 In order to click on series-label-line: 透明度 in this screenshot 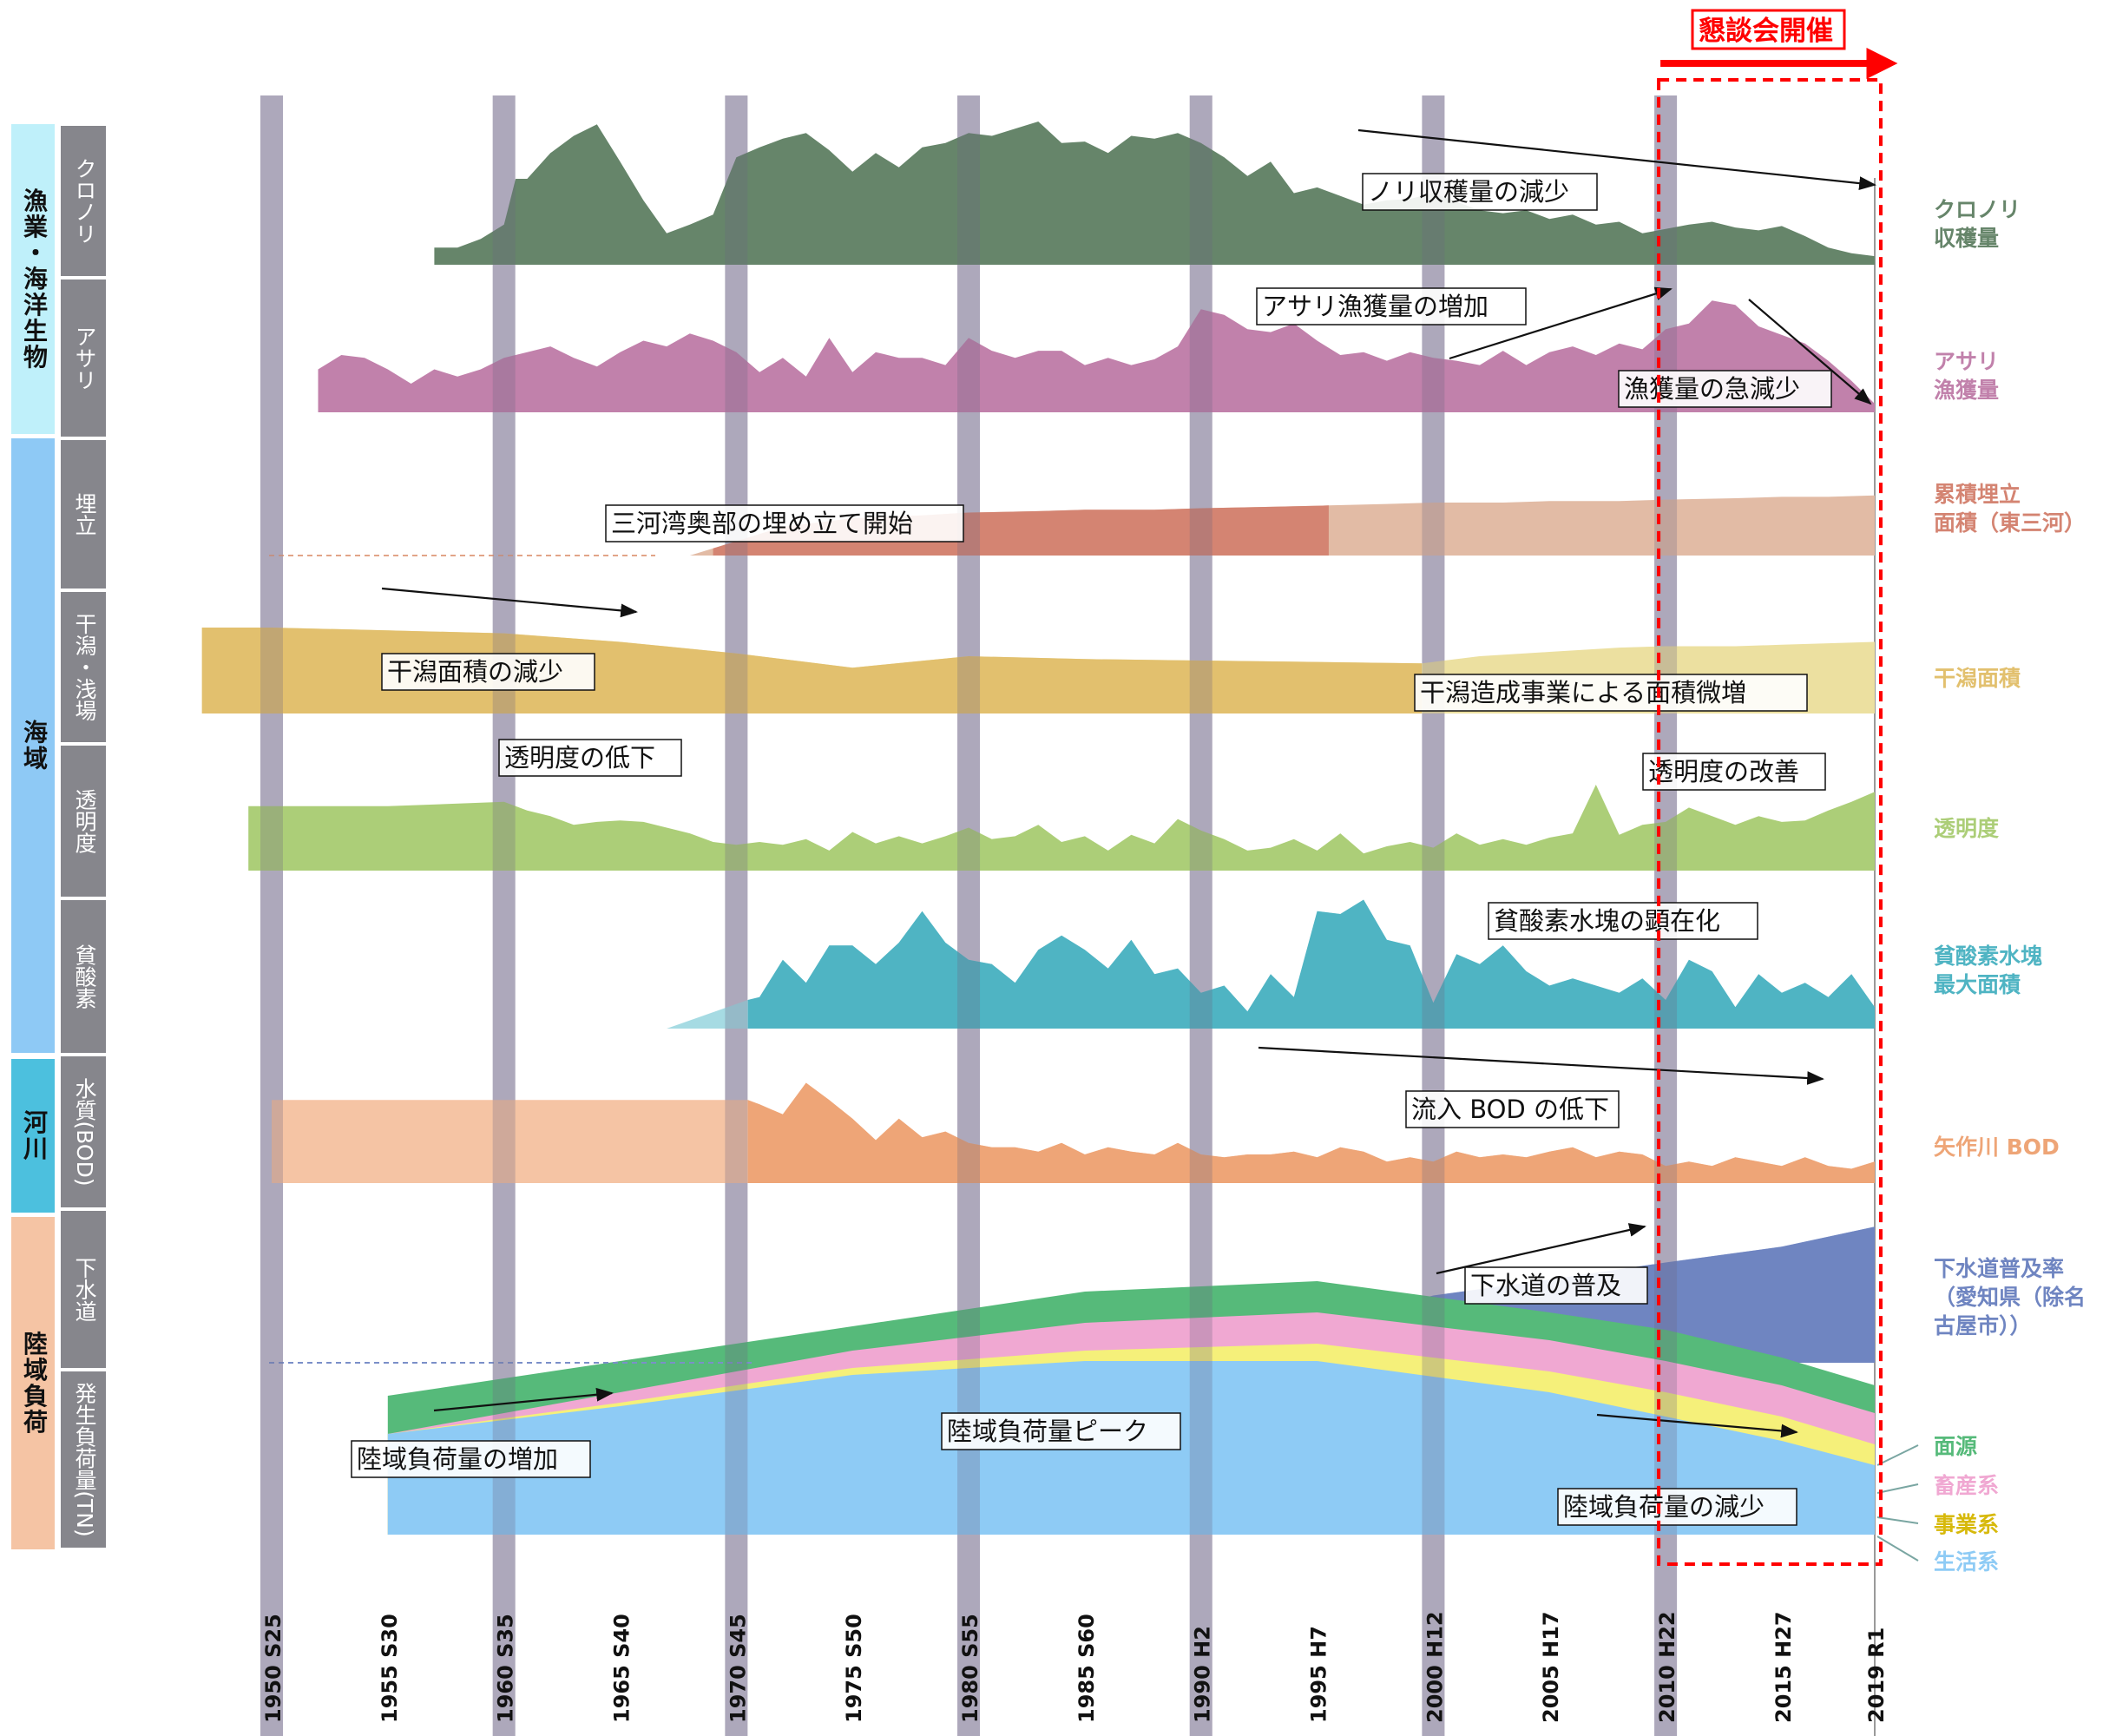, I will do `click(1966, 828)`.